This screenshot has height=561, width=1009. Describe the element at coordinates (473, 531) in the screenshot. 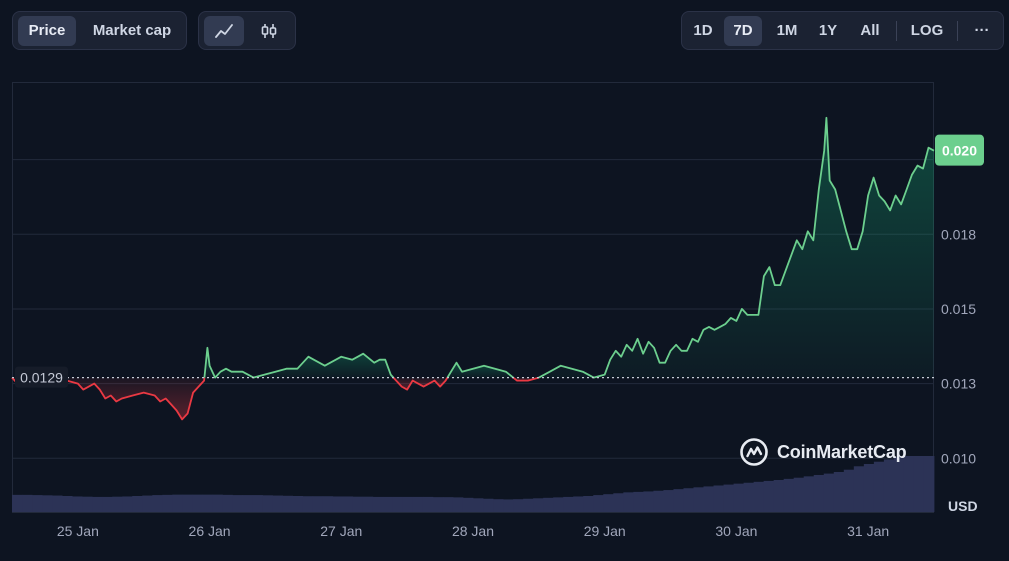

I see `x-tick-label: 28 Jan` at that location.